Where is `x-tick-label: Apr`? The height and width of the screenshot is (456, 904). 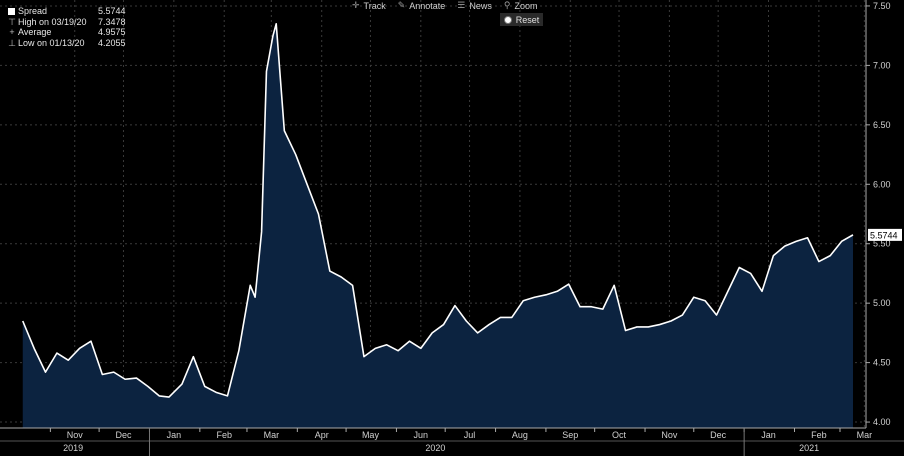 x-tick-label: Apr is located at coordinates (322, 435).